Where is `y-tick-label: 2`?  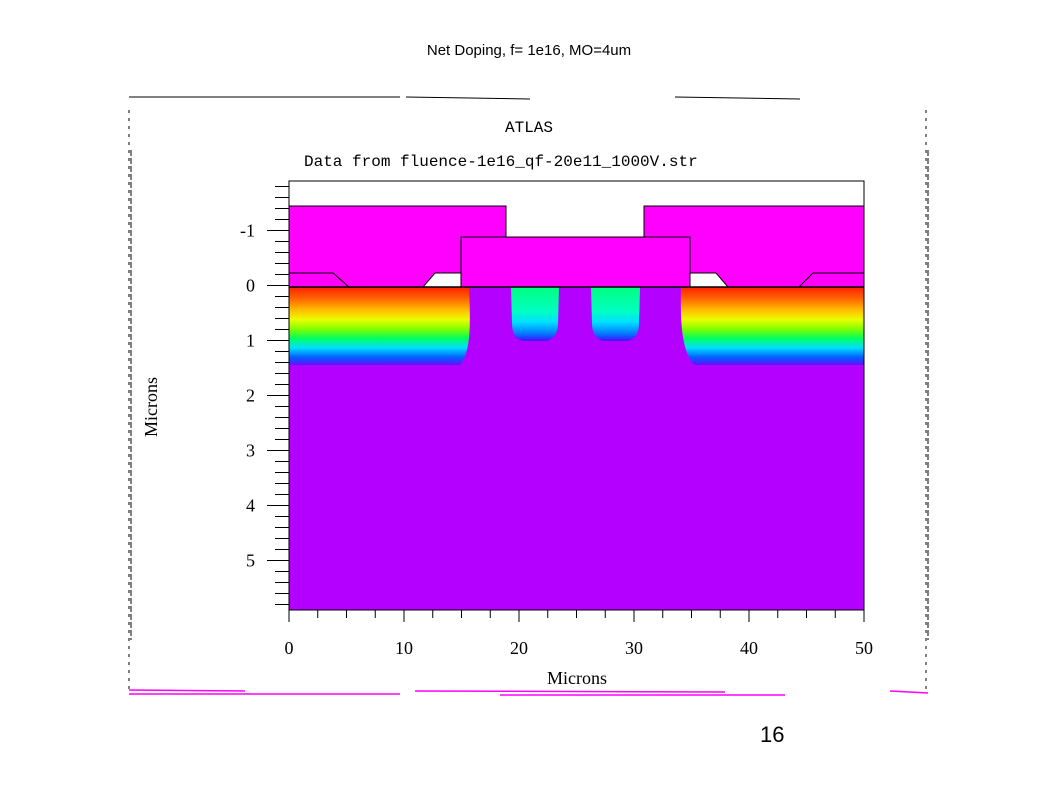
y-tick-label: 2 is located at coordinates (250, 396).